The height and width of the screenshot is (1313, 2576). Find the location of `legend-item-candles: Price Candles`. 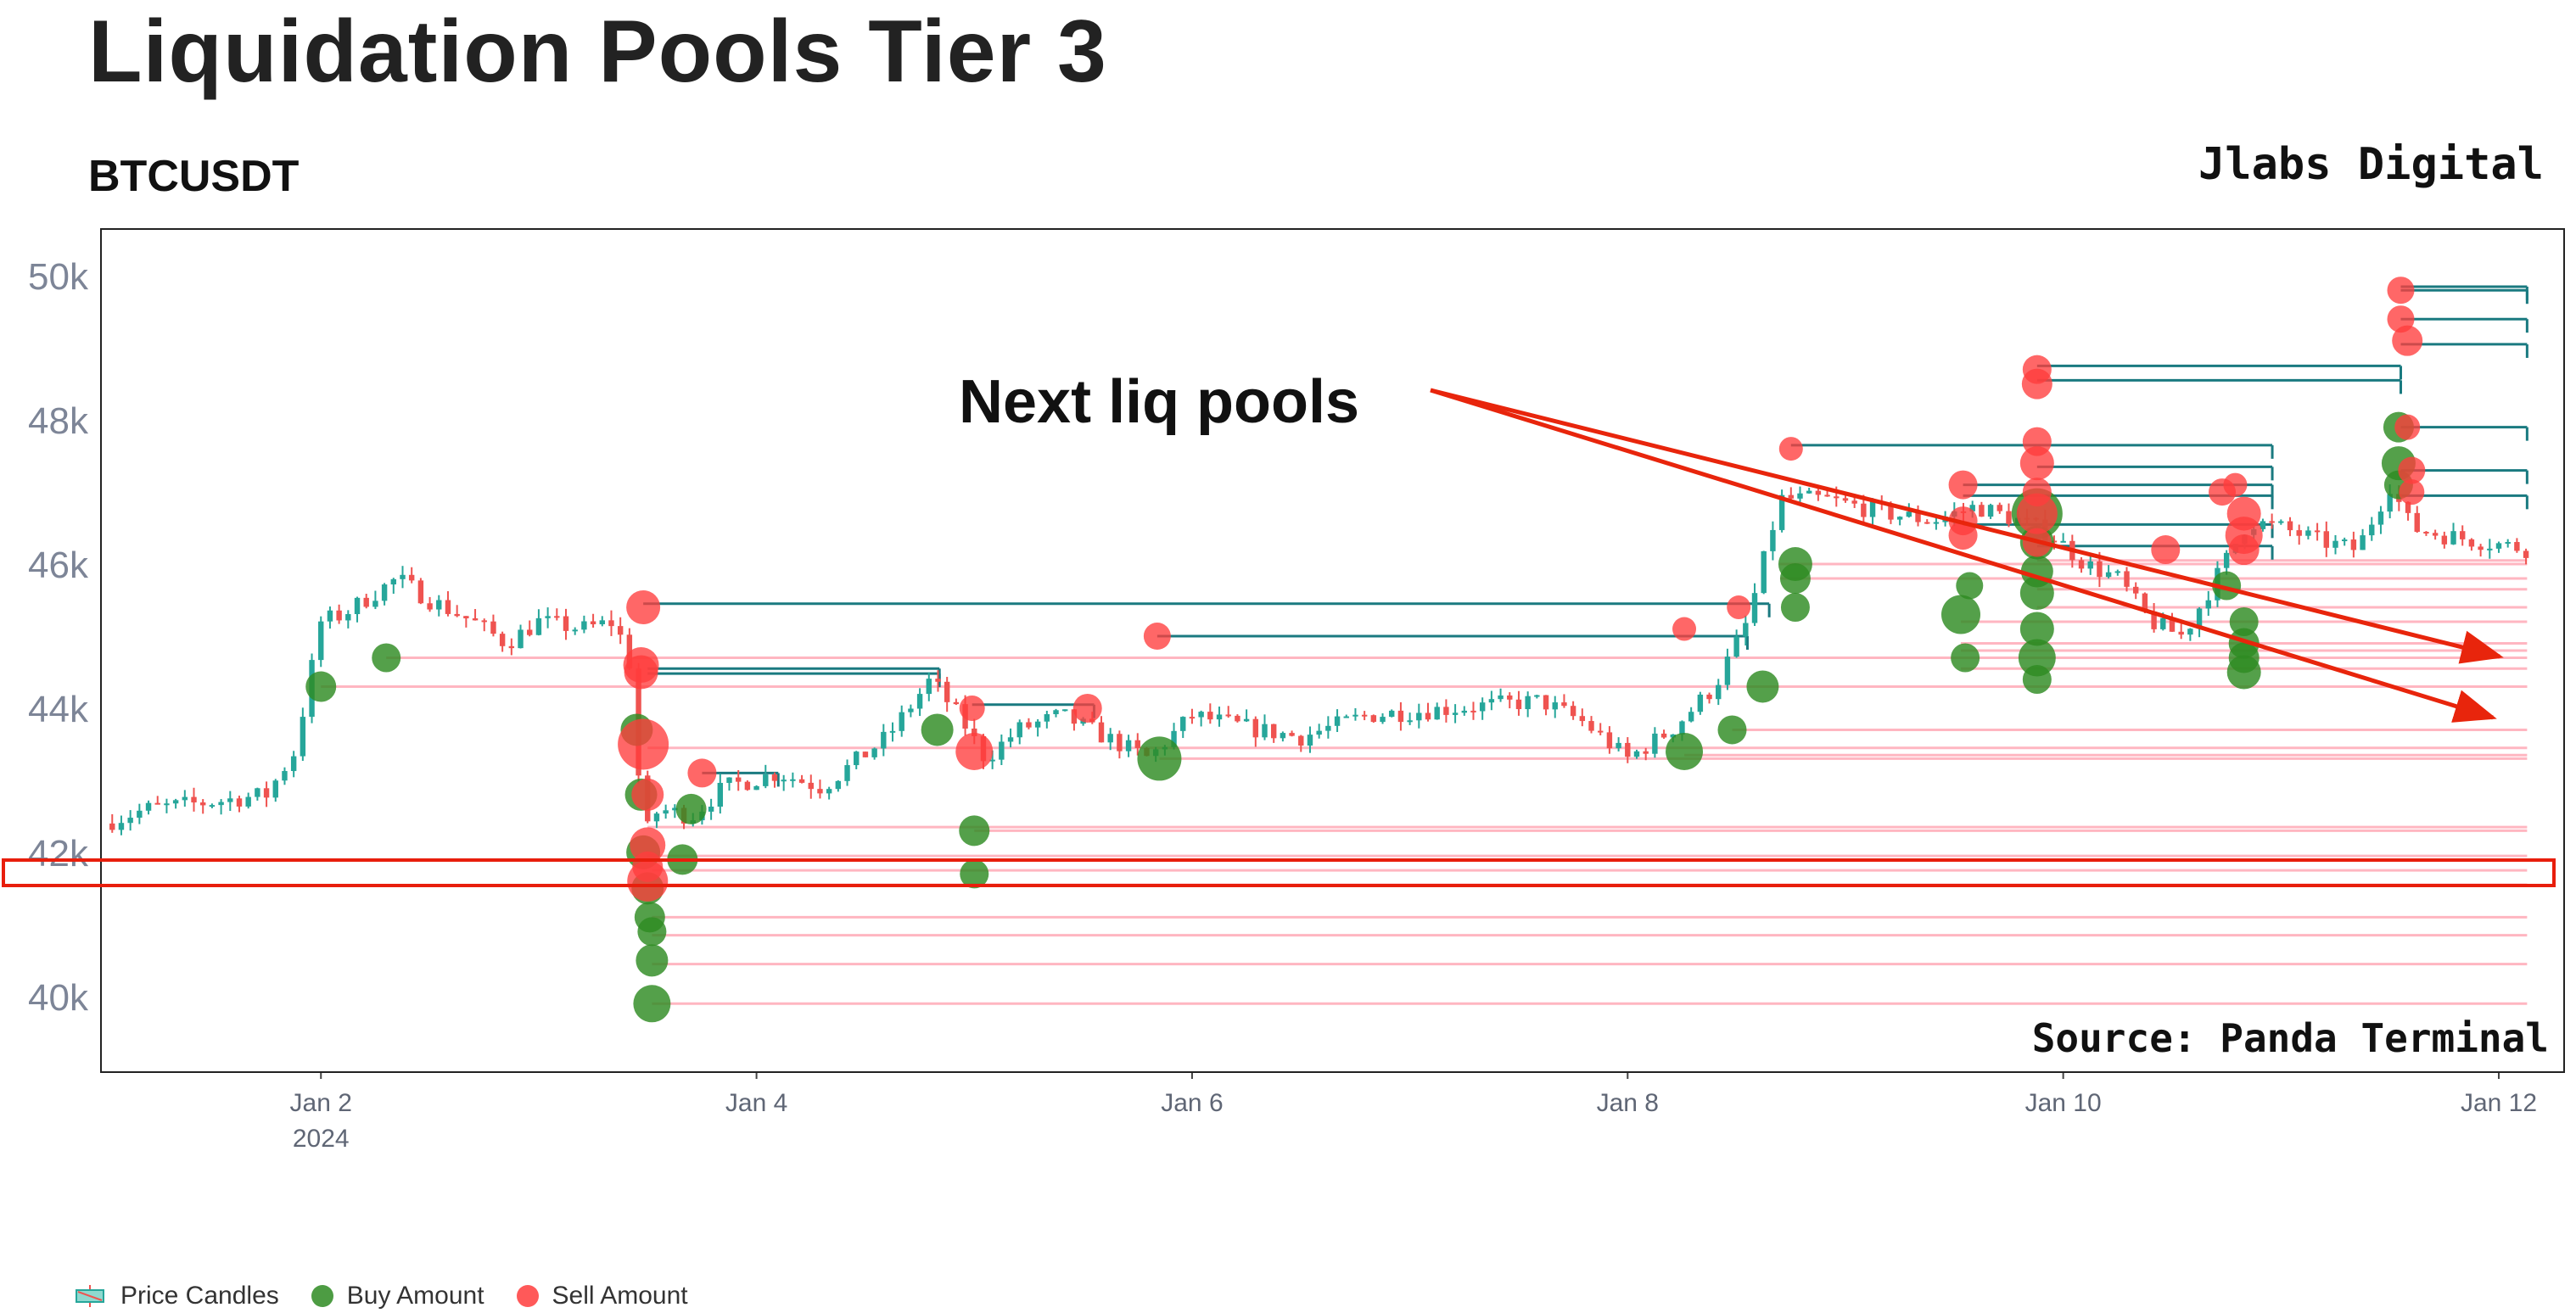

legend-item-candles: Price Candles is located at coordinates (175, 1296).